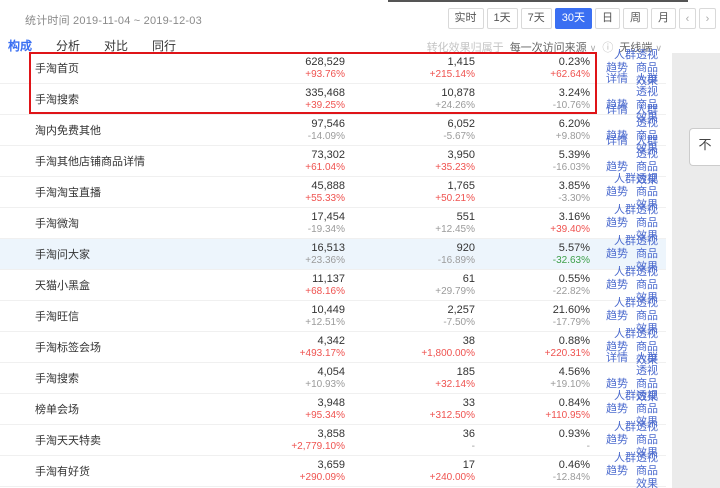 Image resolution: width=720 pixels, height=488 pixels. Describe the element at coordinates (68, 46) in the screenshot. I see `tab: 分析` at that location.